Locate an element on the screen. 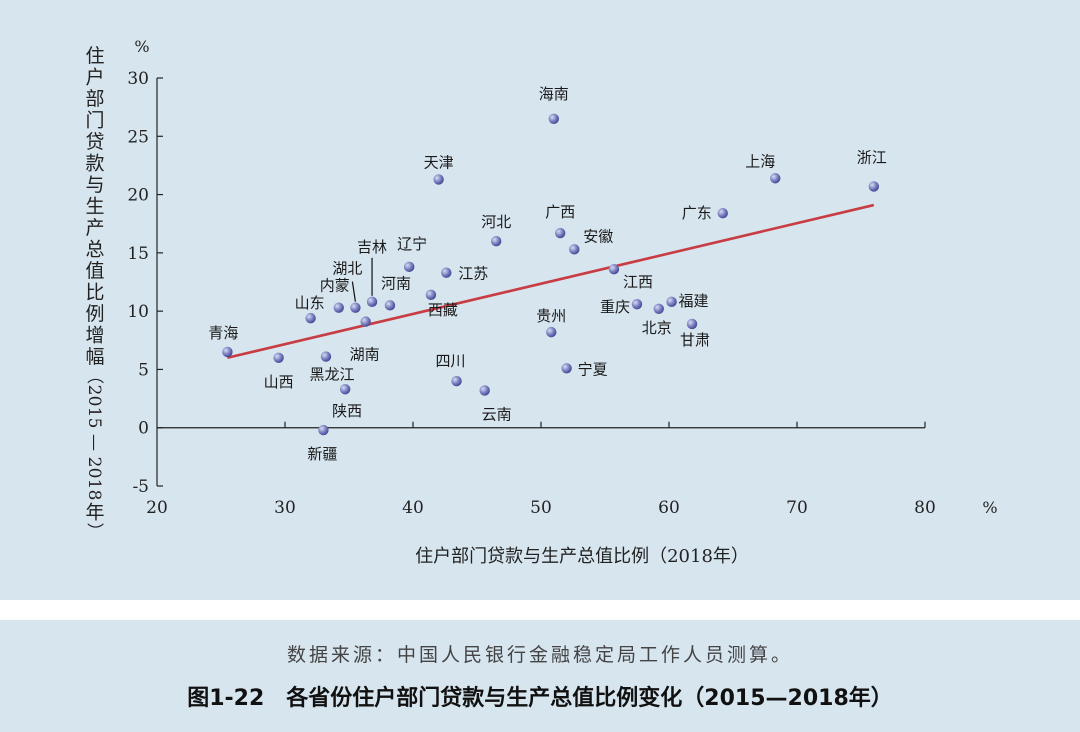  data-label: 海南 is located at coordinates (554, 94).